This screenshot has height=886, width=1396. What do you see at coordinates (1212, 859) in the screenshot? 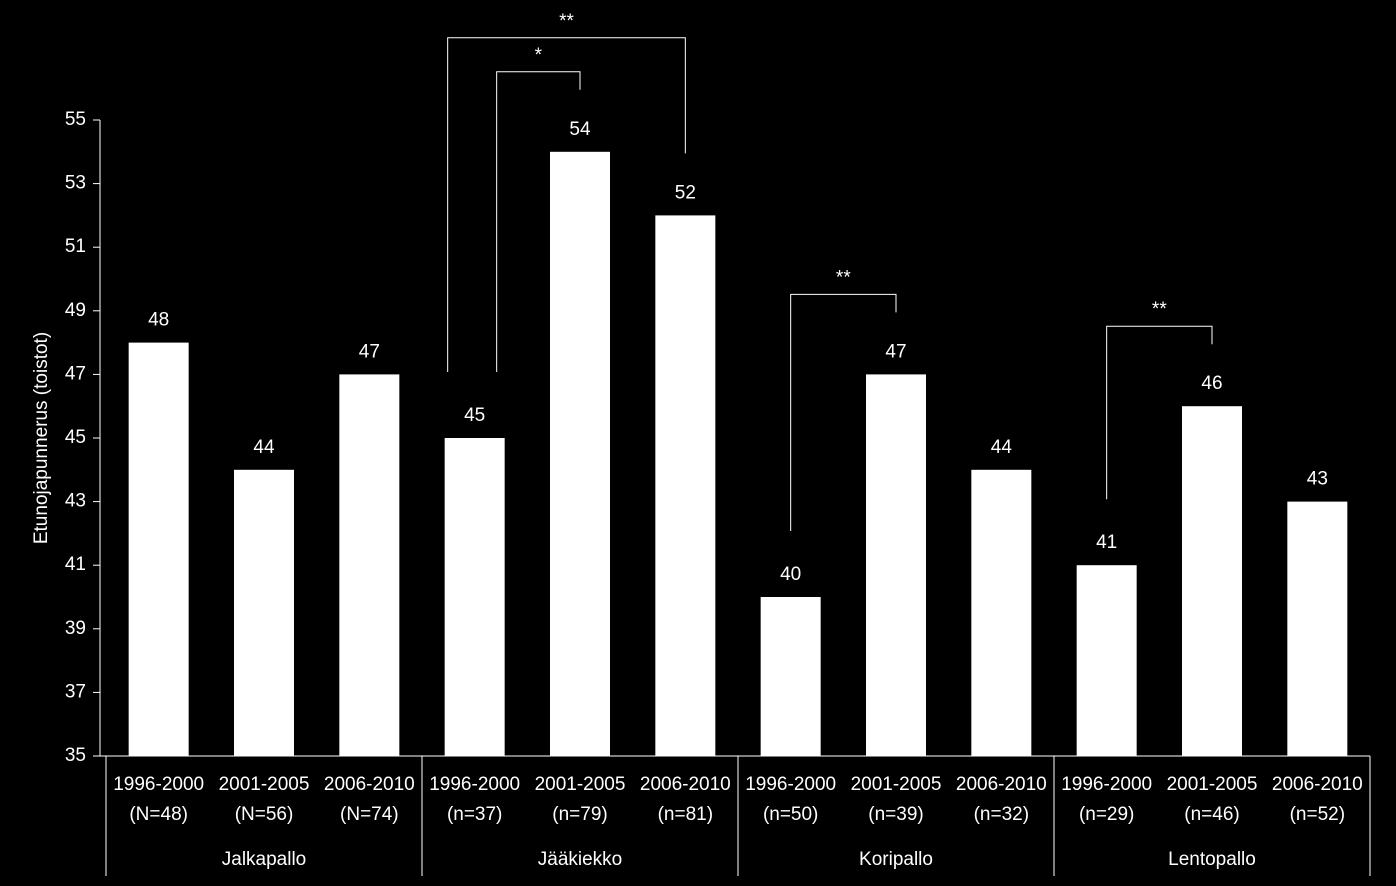
I see `group-label: Lentopallo` at bounding box center [1212, 859].